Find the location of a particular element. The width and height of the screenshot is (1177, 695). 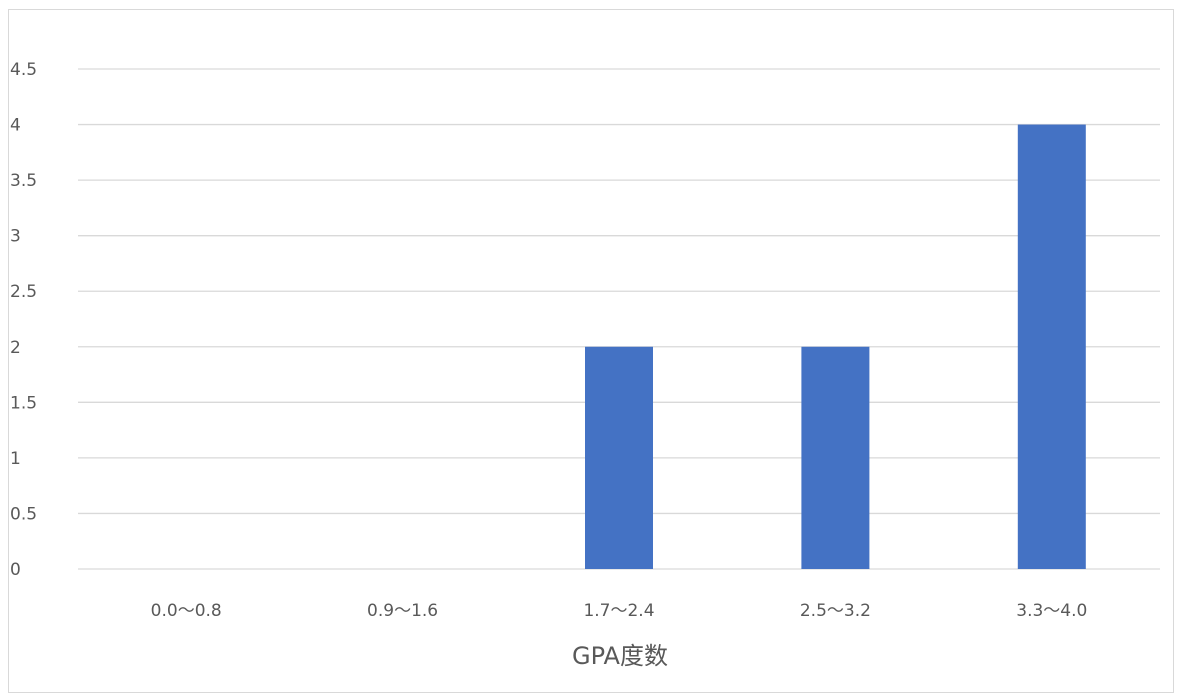

y-tick-label: 3.5 is located at coordinates (23, 181).